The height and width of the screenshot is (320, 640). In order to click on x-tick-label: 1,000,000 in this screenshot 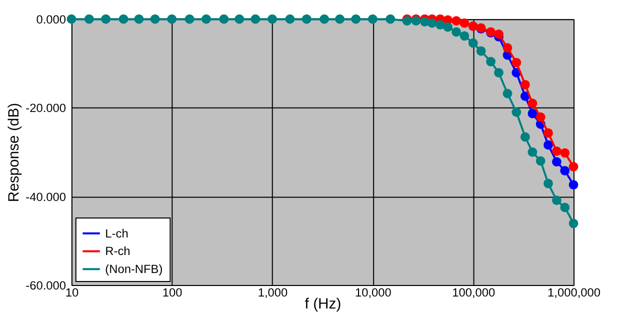, I will do `click(574, 292)`.